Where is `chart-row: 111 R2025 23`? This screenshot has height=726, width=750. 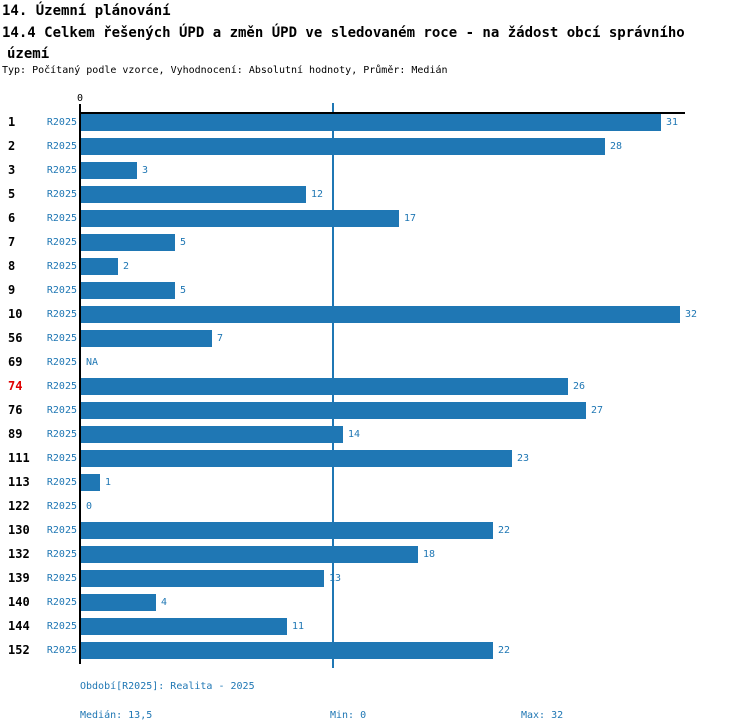 chart-row: 111 R2025 23 is located at coordinates (375, 458).